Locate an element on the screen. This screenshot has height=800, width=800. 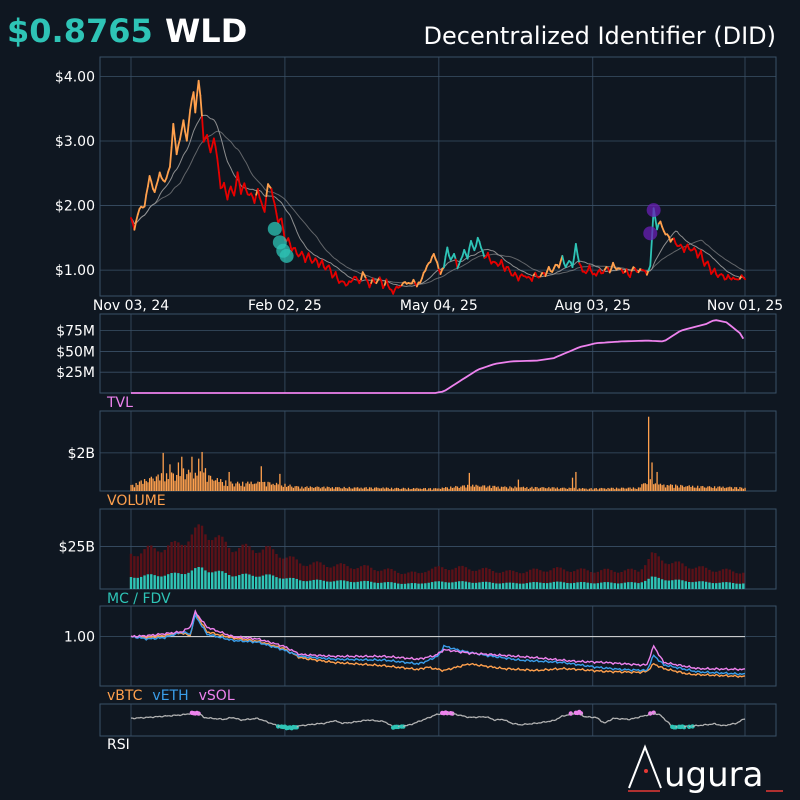
price-y-tick-label: $1.00 is located at coordinates (75, 271).